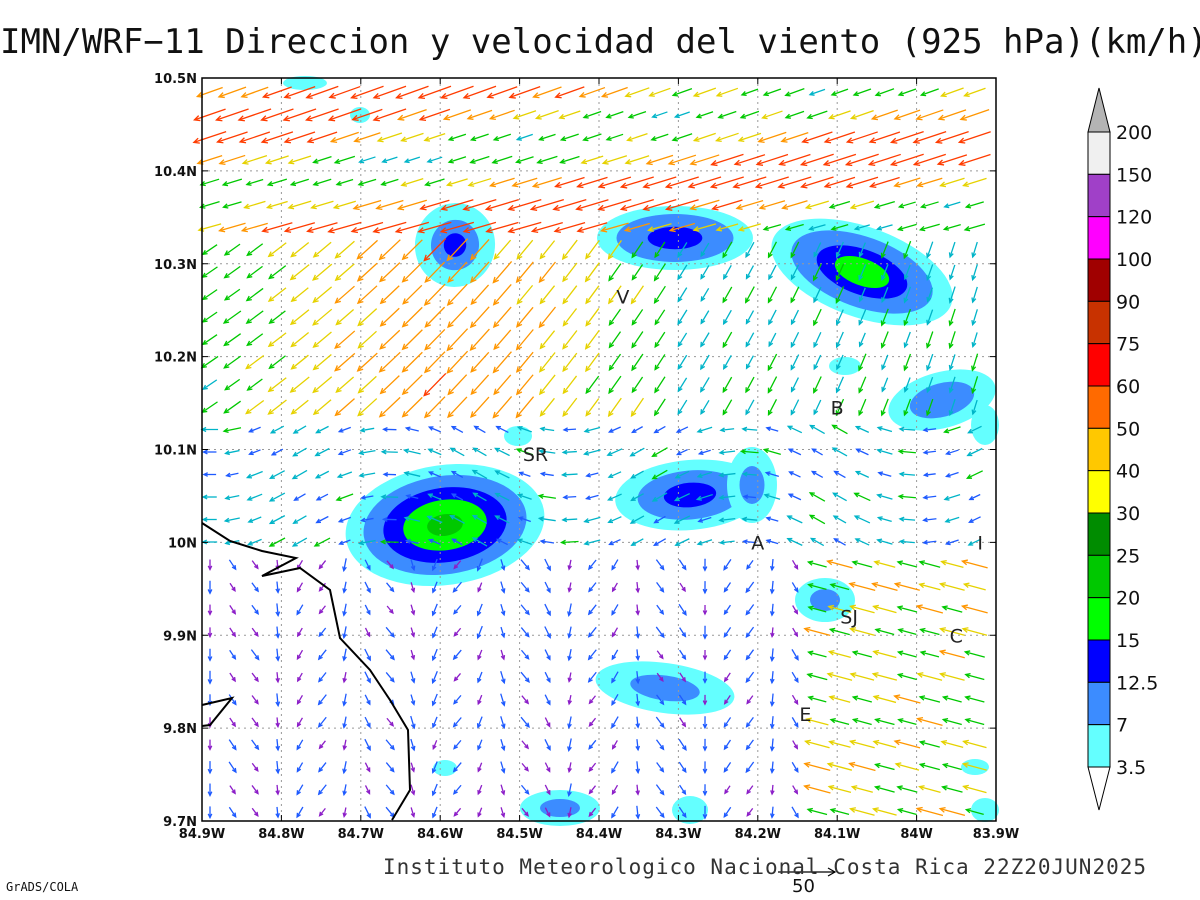  I want to click on y-tick-label: 9.8N, so click(180, 729).